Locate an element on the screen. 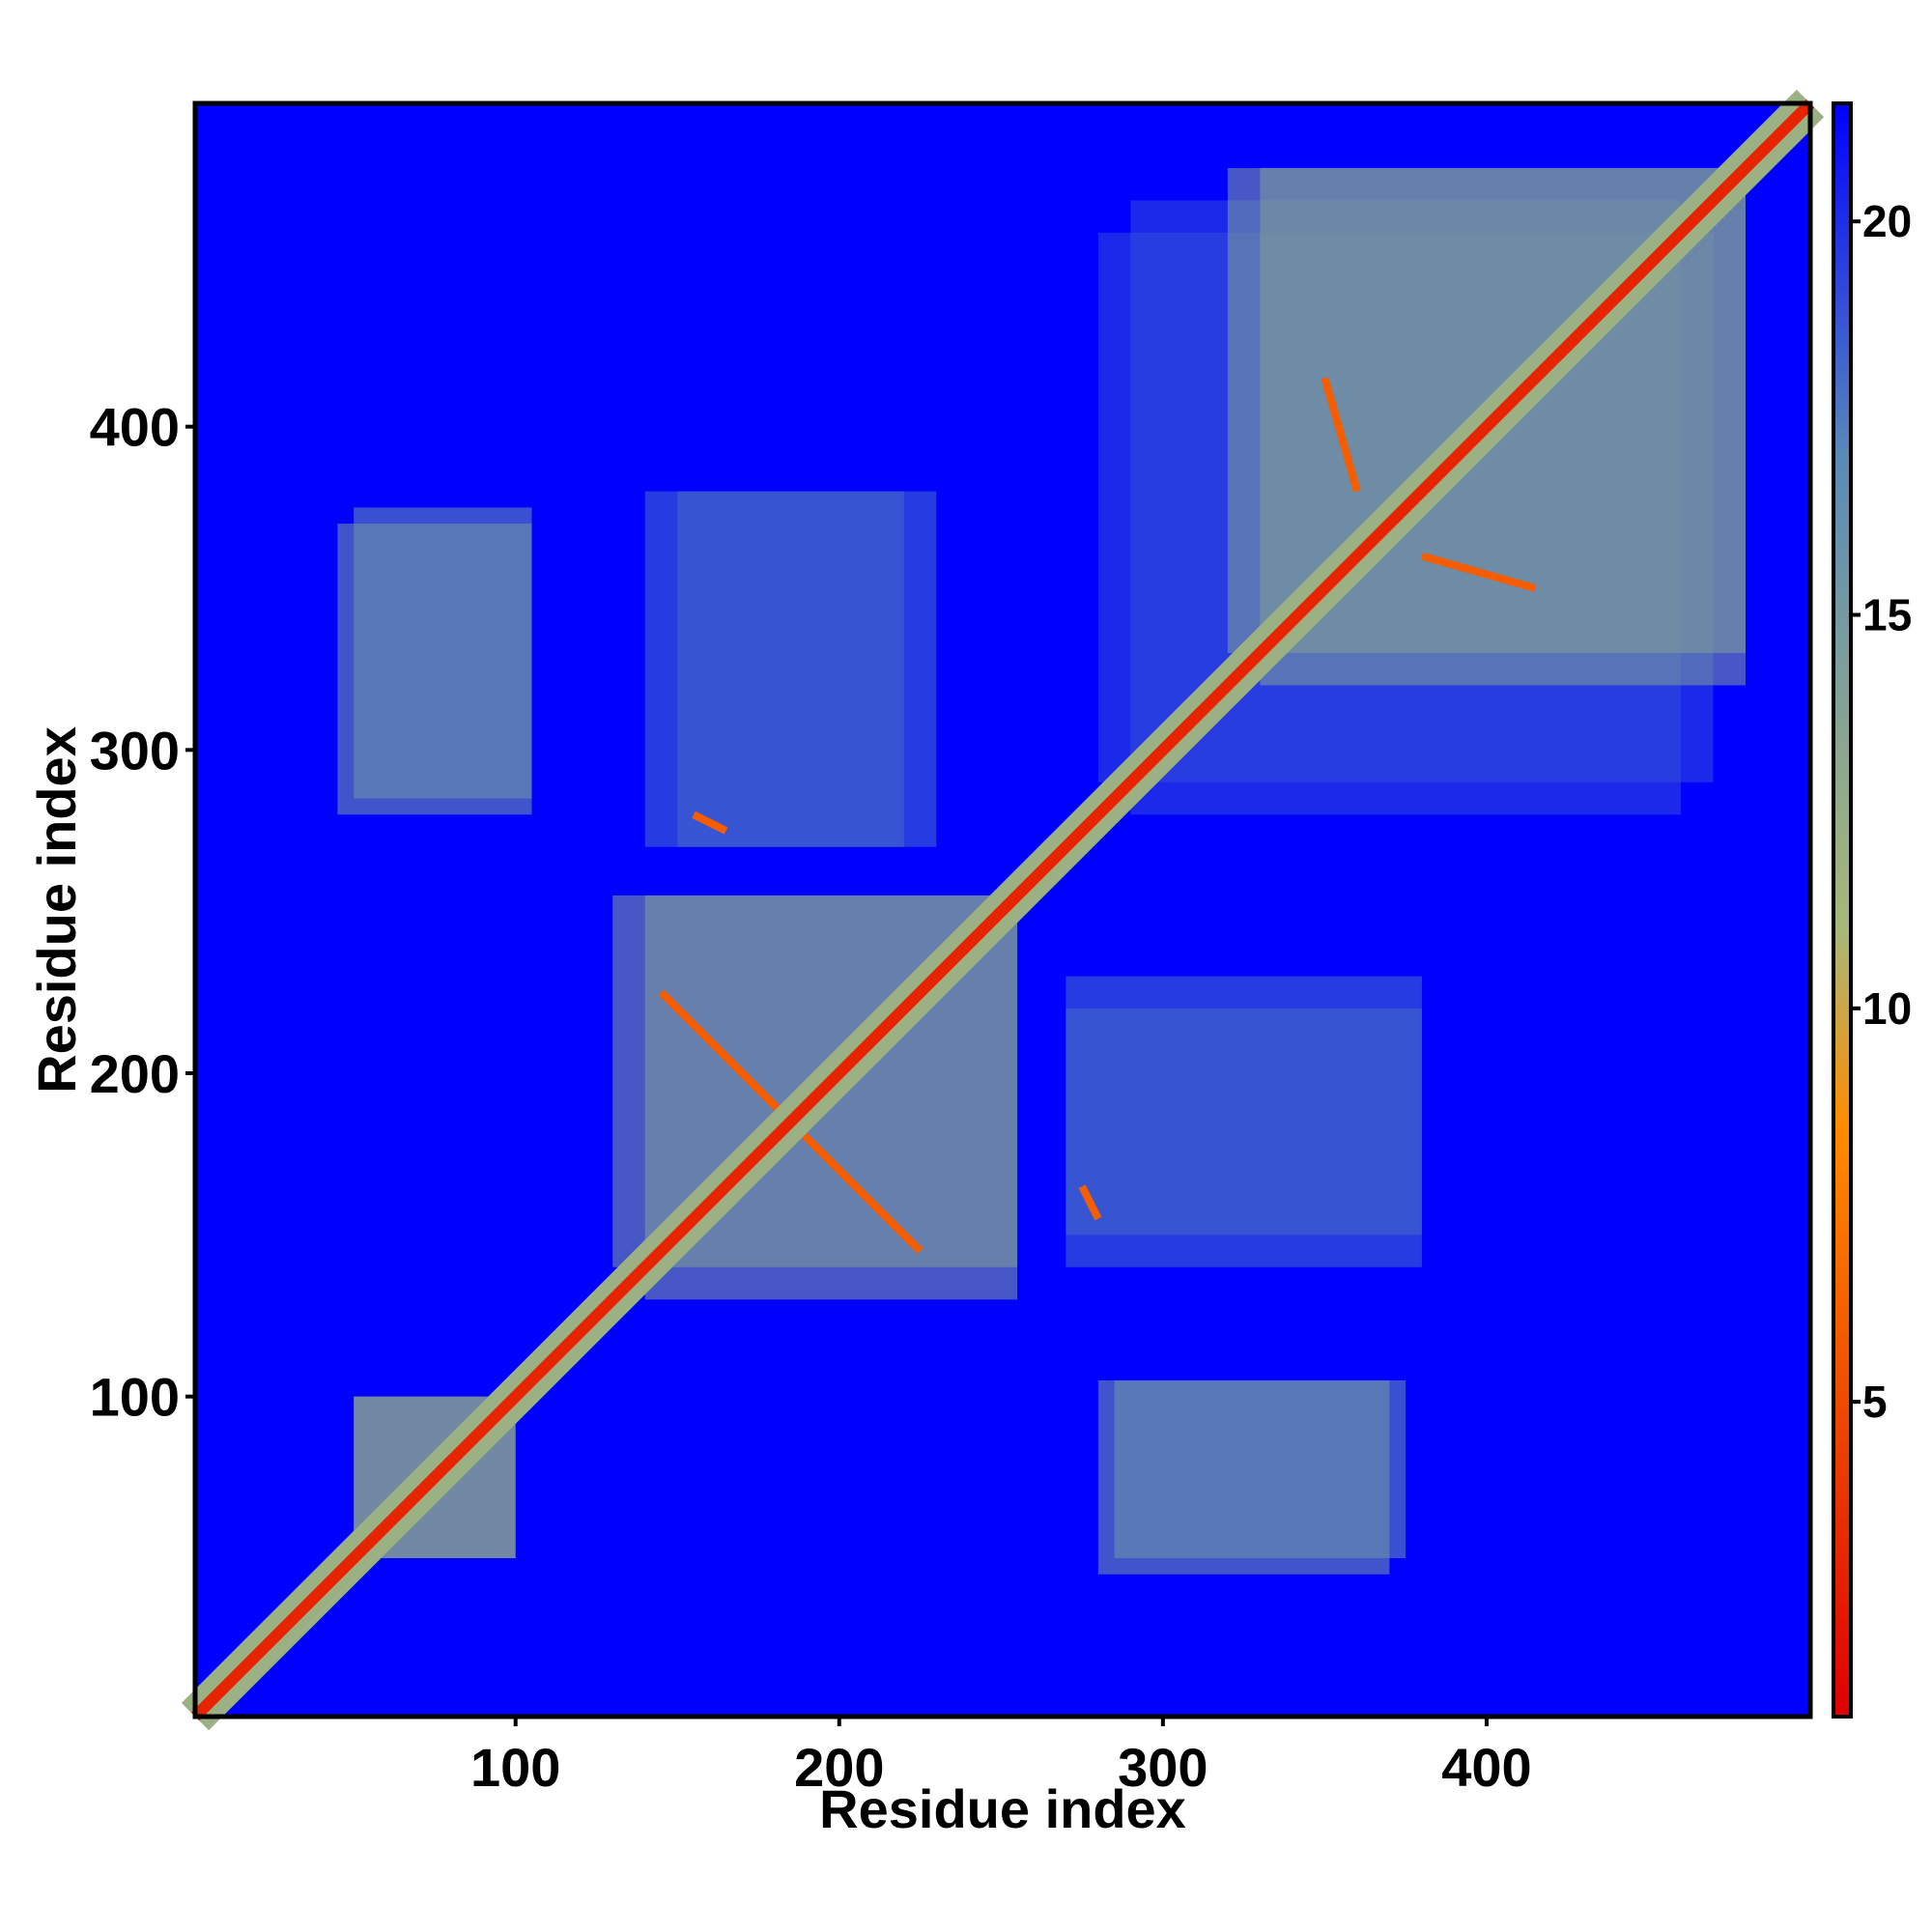 This screenshot has height=1932, width=1932. x-tick-label: 100 is located at coordinates (515, 1767).